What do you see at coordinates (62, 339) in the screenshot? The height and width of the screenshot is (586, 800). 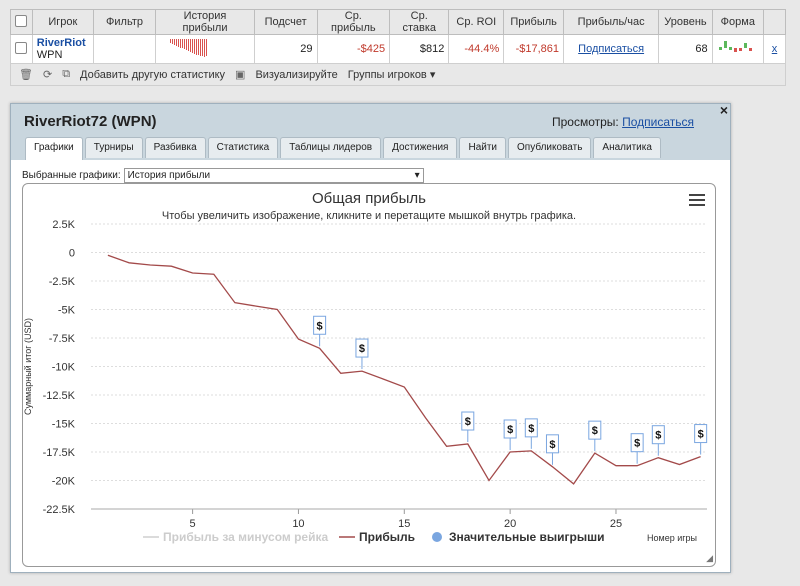 I see `y-tick-label: -7.5K` at bounding box center [62, 339].